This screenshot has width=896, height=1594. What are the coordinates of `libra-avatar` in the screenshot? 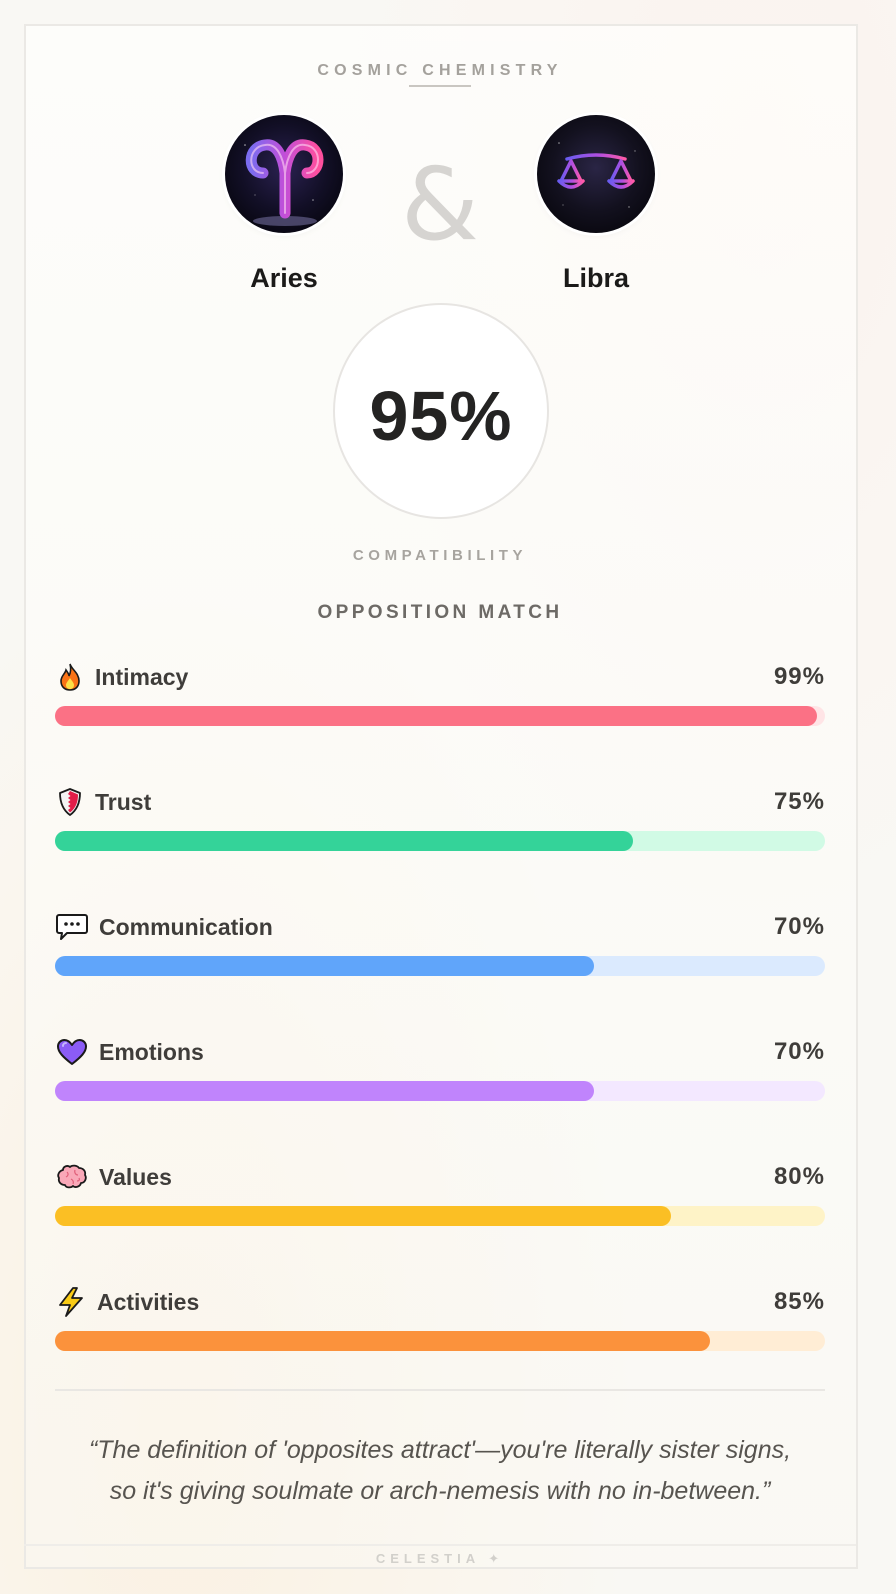 It's located at (596, 174).